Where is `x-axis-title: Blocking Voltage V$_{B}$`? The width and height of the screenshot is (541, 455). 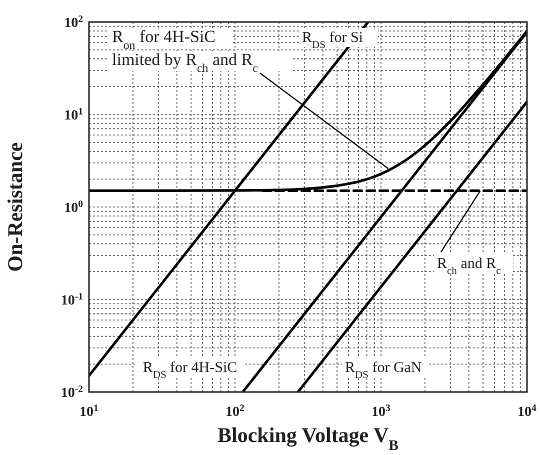 x-axis-title: Blocking Voltage V$_{B}$ is located at coordinates (308, 438).